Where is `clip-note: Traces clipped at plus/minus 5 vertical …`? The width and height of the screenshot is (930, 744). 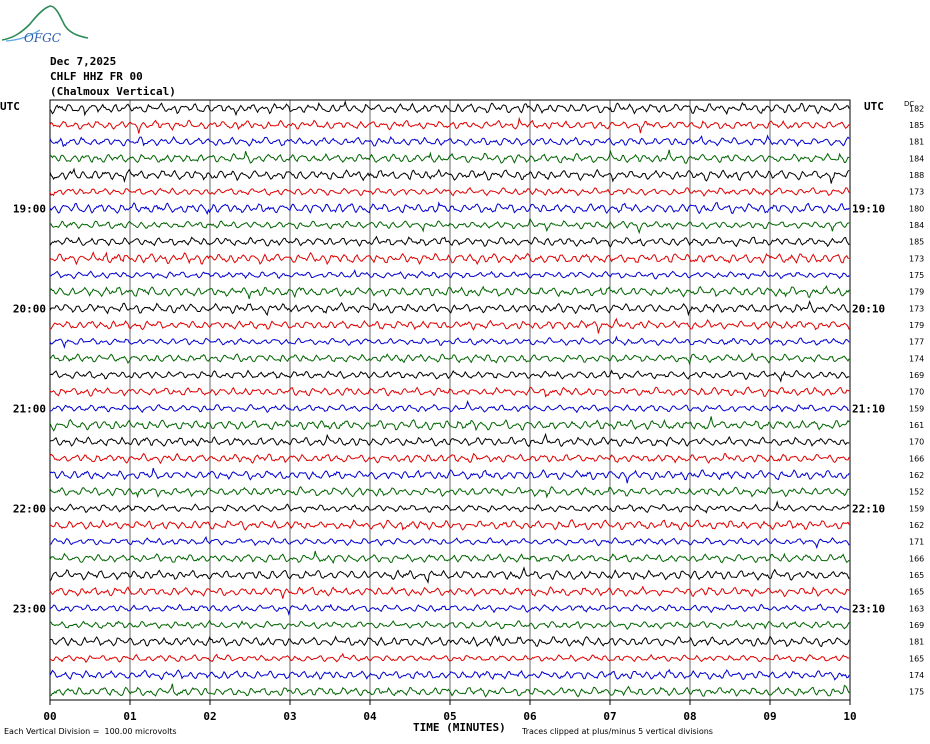 clip-note: Traces clipped at plus/minus 5 vertical … is located at coordinates (617, 731).